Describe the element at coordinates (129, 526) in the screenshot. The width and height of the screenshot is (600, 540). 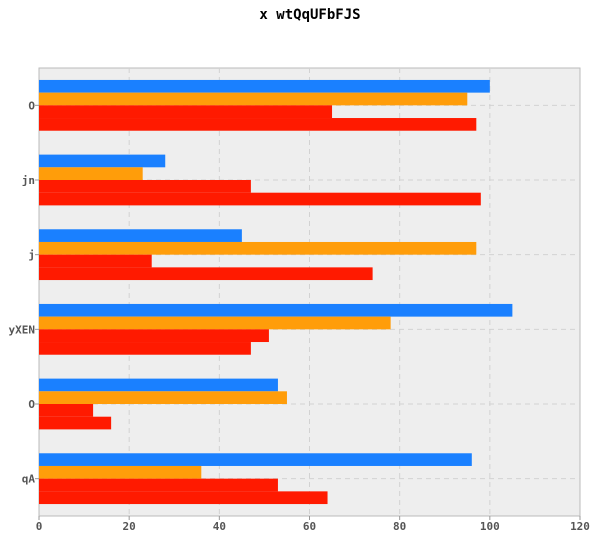
I see `x-tick-label: 20` at that location.